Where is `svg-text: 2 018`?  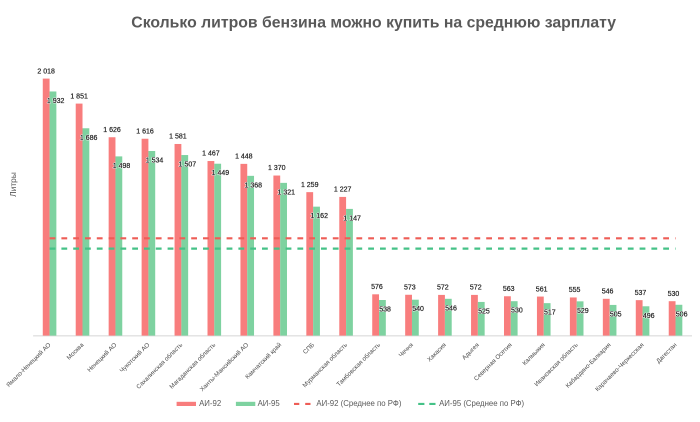
svg-text: 2 018 is located at coordinates (46, 71).